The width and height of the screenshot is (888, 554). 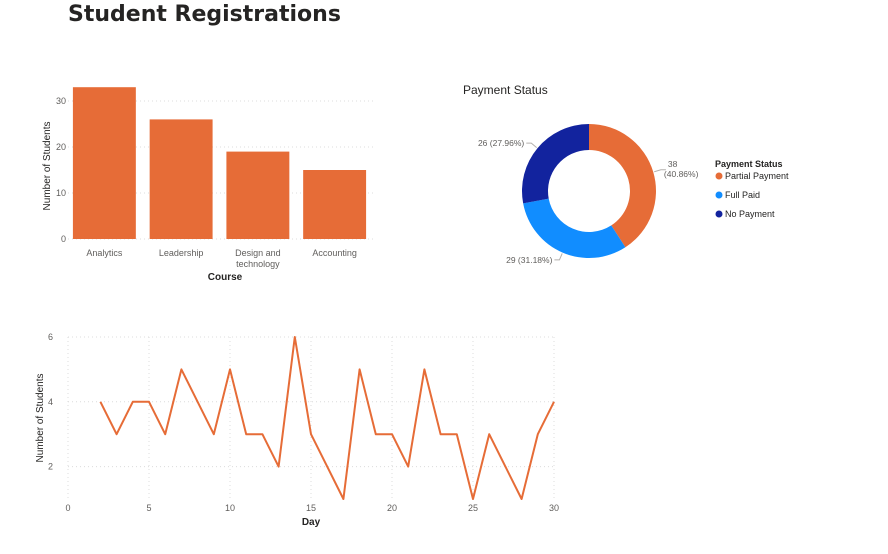 I want to click on donut-legend-label: No Payment, so click(x=750, y=214).